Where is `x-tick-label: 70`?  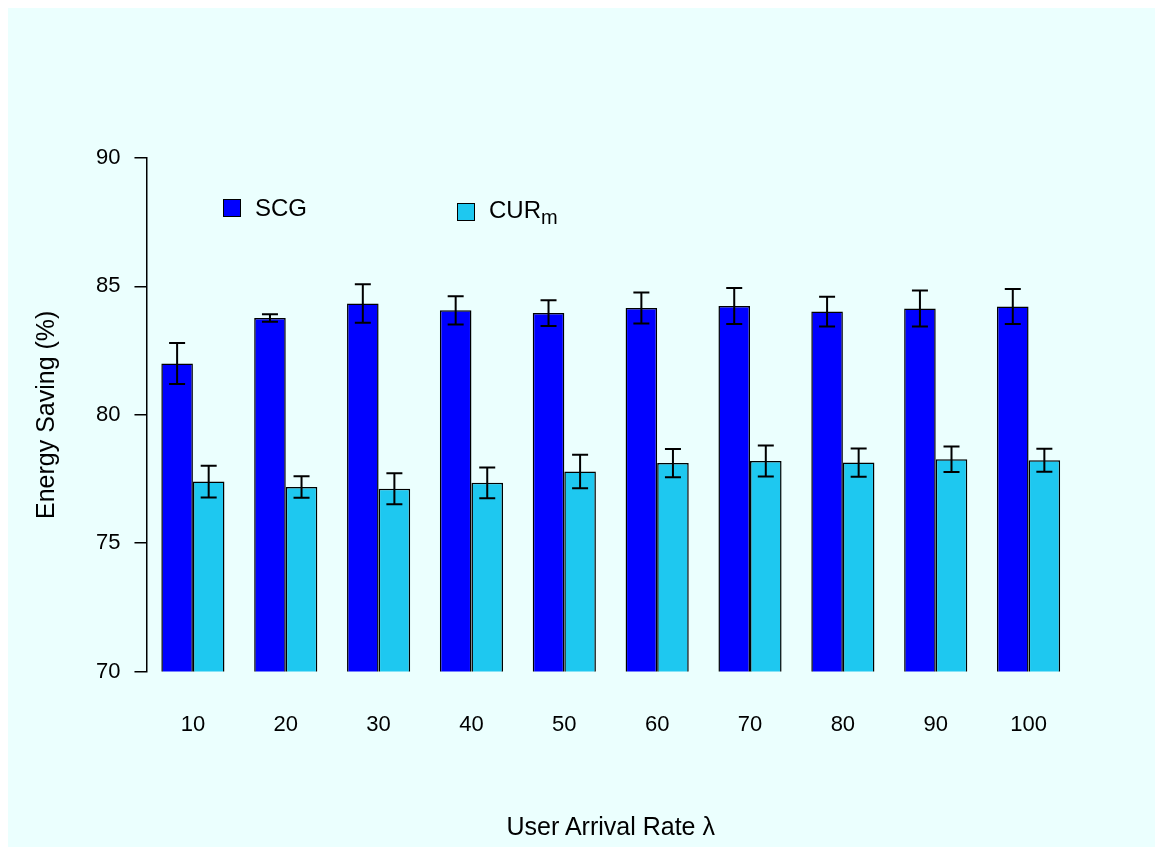
x-tick-label: 70 is located at coordinates (750, 723).